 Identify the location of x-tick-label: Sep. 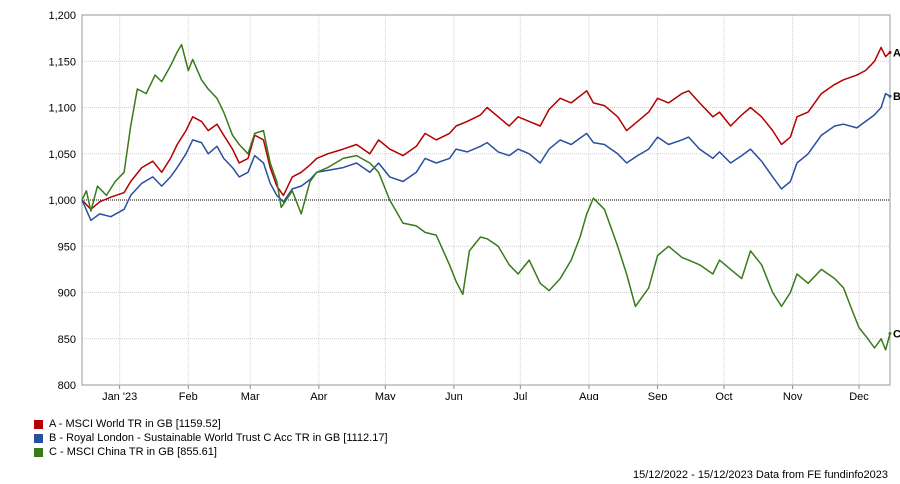
(658, 395).